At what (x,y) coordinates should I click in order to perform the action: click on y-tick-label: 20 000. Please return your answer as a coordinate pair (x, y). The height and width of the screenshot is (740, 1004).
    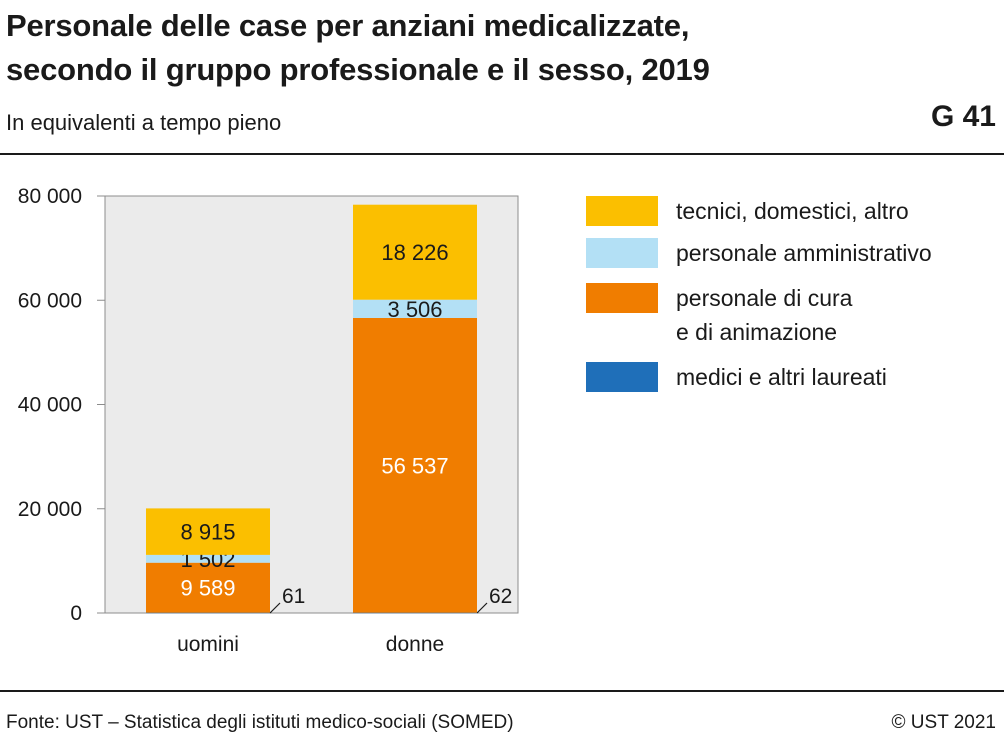
    Looking at the image, I should click on (50, 509).